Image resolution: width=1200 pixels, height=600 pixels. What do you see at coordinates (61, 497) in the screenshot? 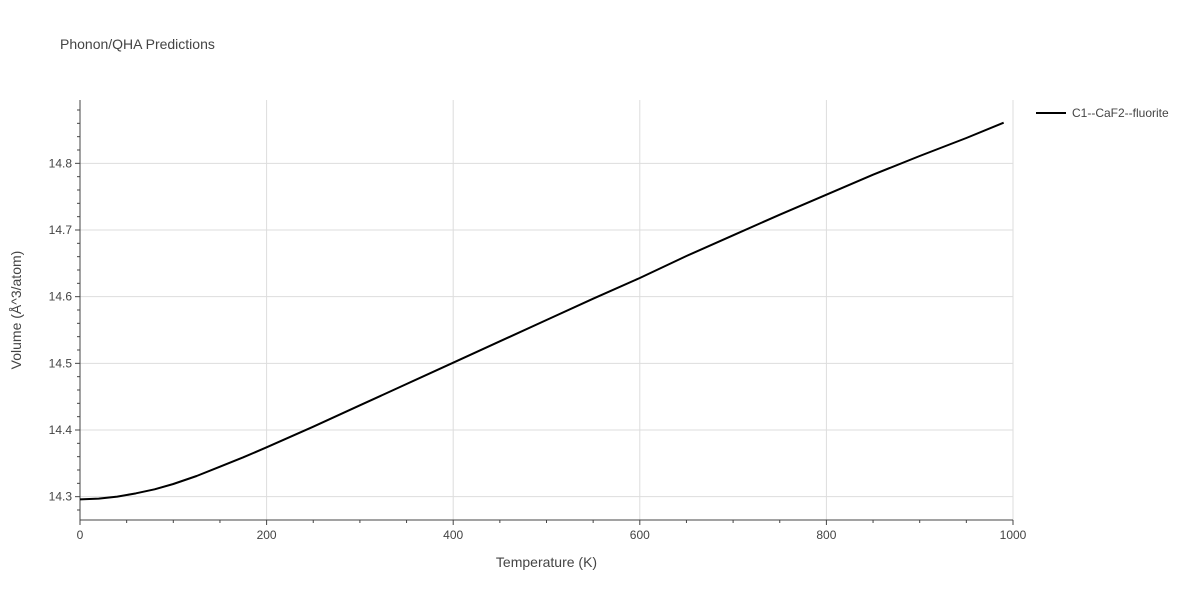
I see `y-tick-label: 14.3` at bounding box center [61, 497].